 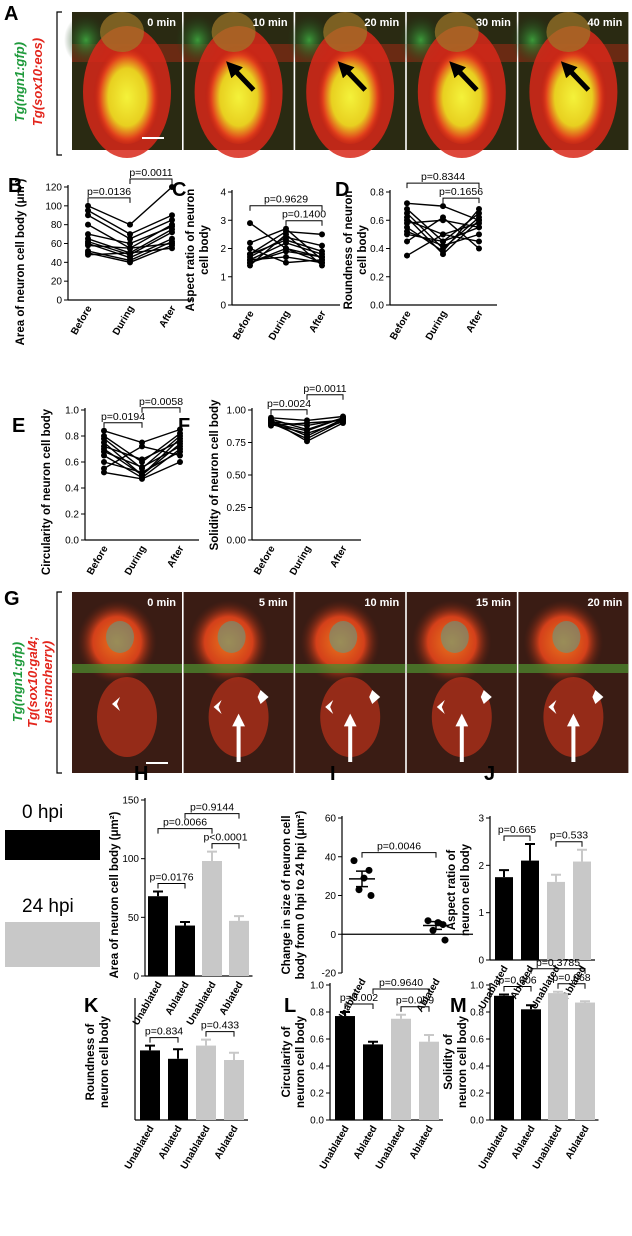 What do you see at coordinates (287, 1061) in the screenshot?
I see `y-axis-label: Circularity of` at bounding box center [287, 1061].